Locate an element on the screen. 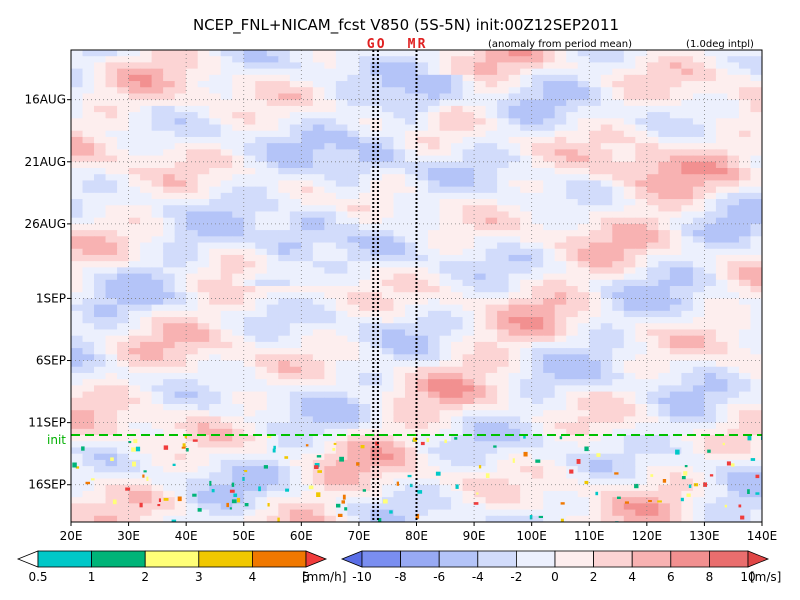 The width and height of the screenshot is (800, 600). wind-colorbar-level-label: -6 is located at coordinates (439, 577).